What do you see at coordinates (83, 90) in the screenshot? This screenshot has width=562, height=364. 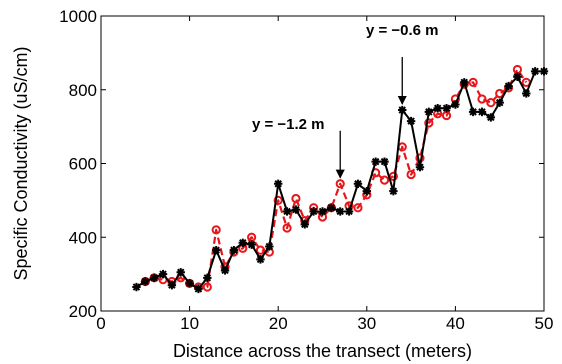 I see `y-tick-label: 800` at bounding box center [83, 90].